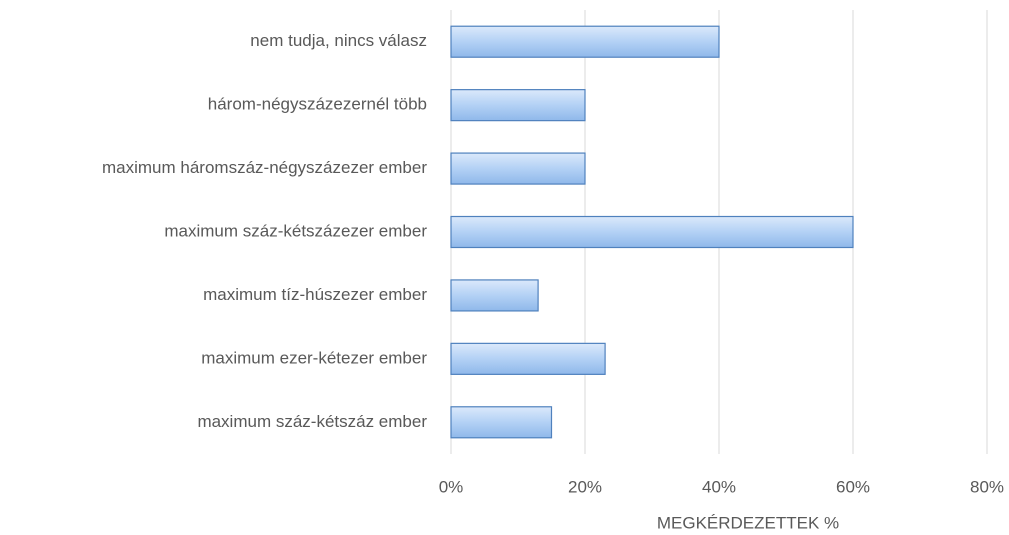 The width and height of the screenshot is (1009, 535). Describe the element at coordinates (338, 40) in the screenshot. I see `y-tick-label: nem tudja, nincs válasz` at that location.